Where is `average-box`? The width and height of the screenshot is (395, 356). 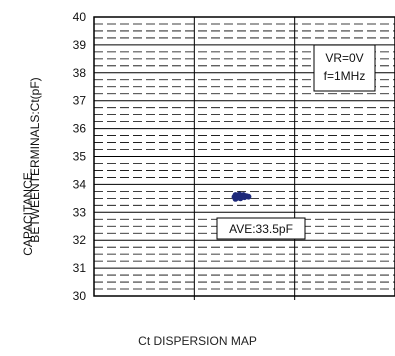
average-box is located at coordinates (261, 228).